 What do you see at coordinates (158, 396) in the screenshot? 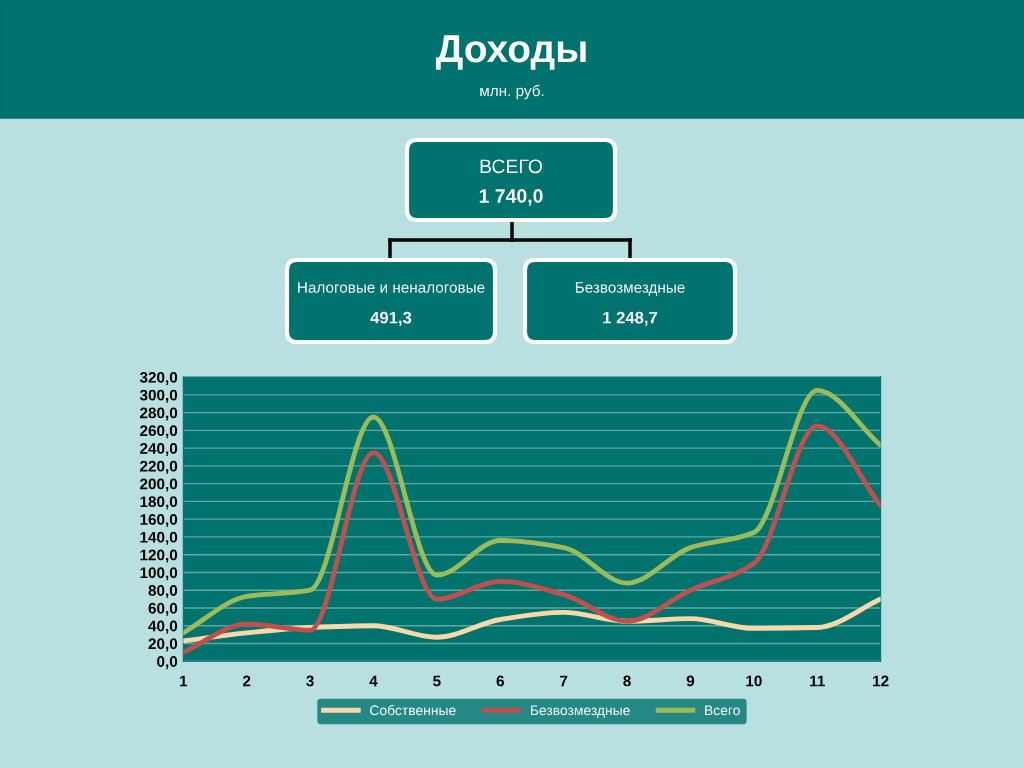
I see `y-tick-label: 300,0` at bounding box center [158, 396].